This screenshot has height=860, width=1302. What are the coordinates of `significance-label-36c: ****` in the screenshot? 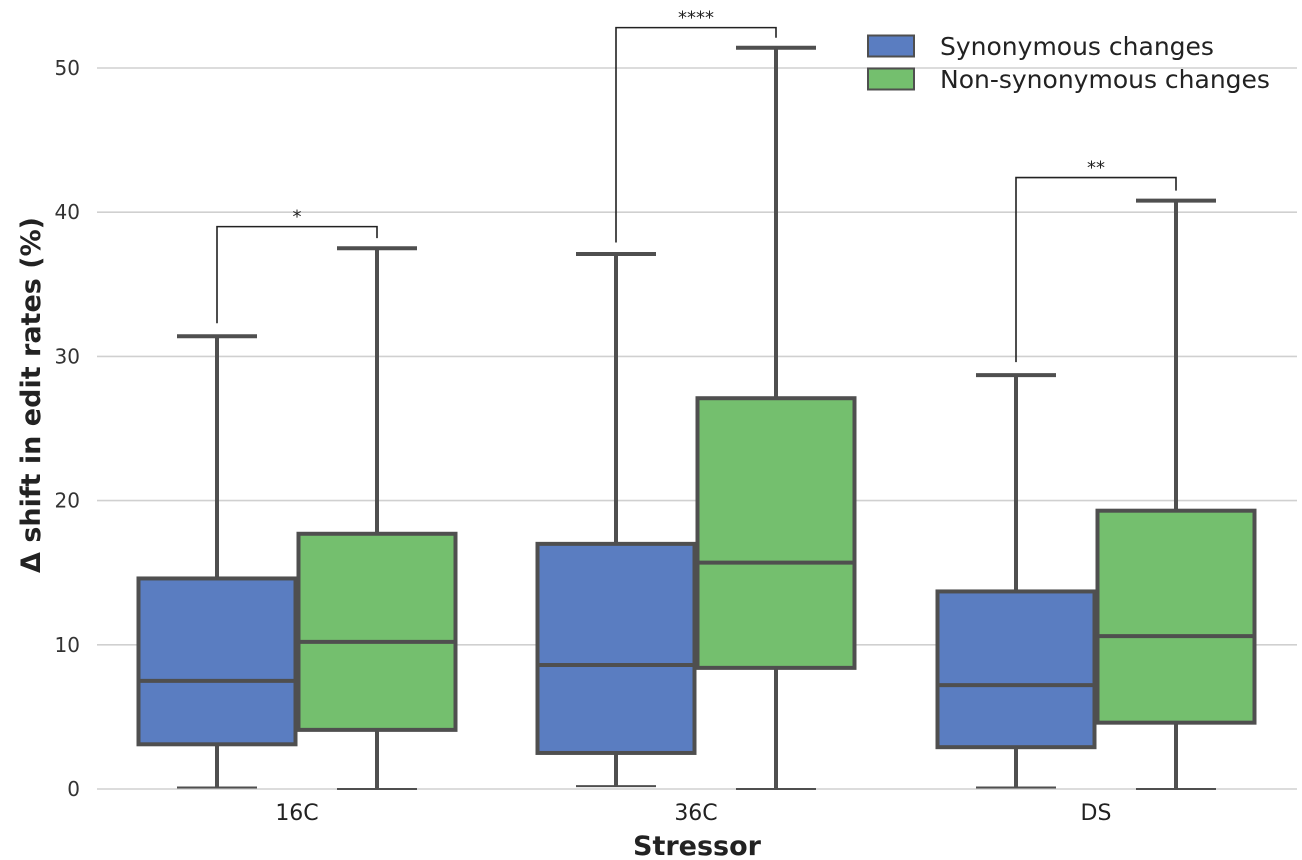 It's located at (696, 18).